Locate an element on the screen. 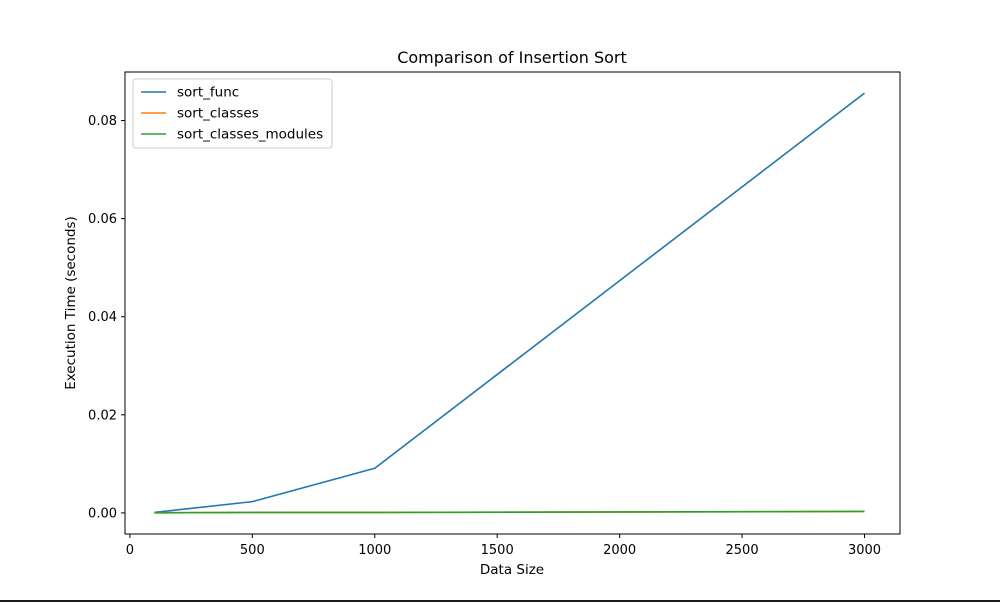  legend-label-sort-classes-modules: sort_classes_modules is located at coordinates (250, 135).